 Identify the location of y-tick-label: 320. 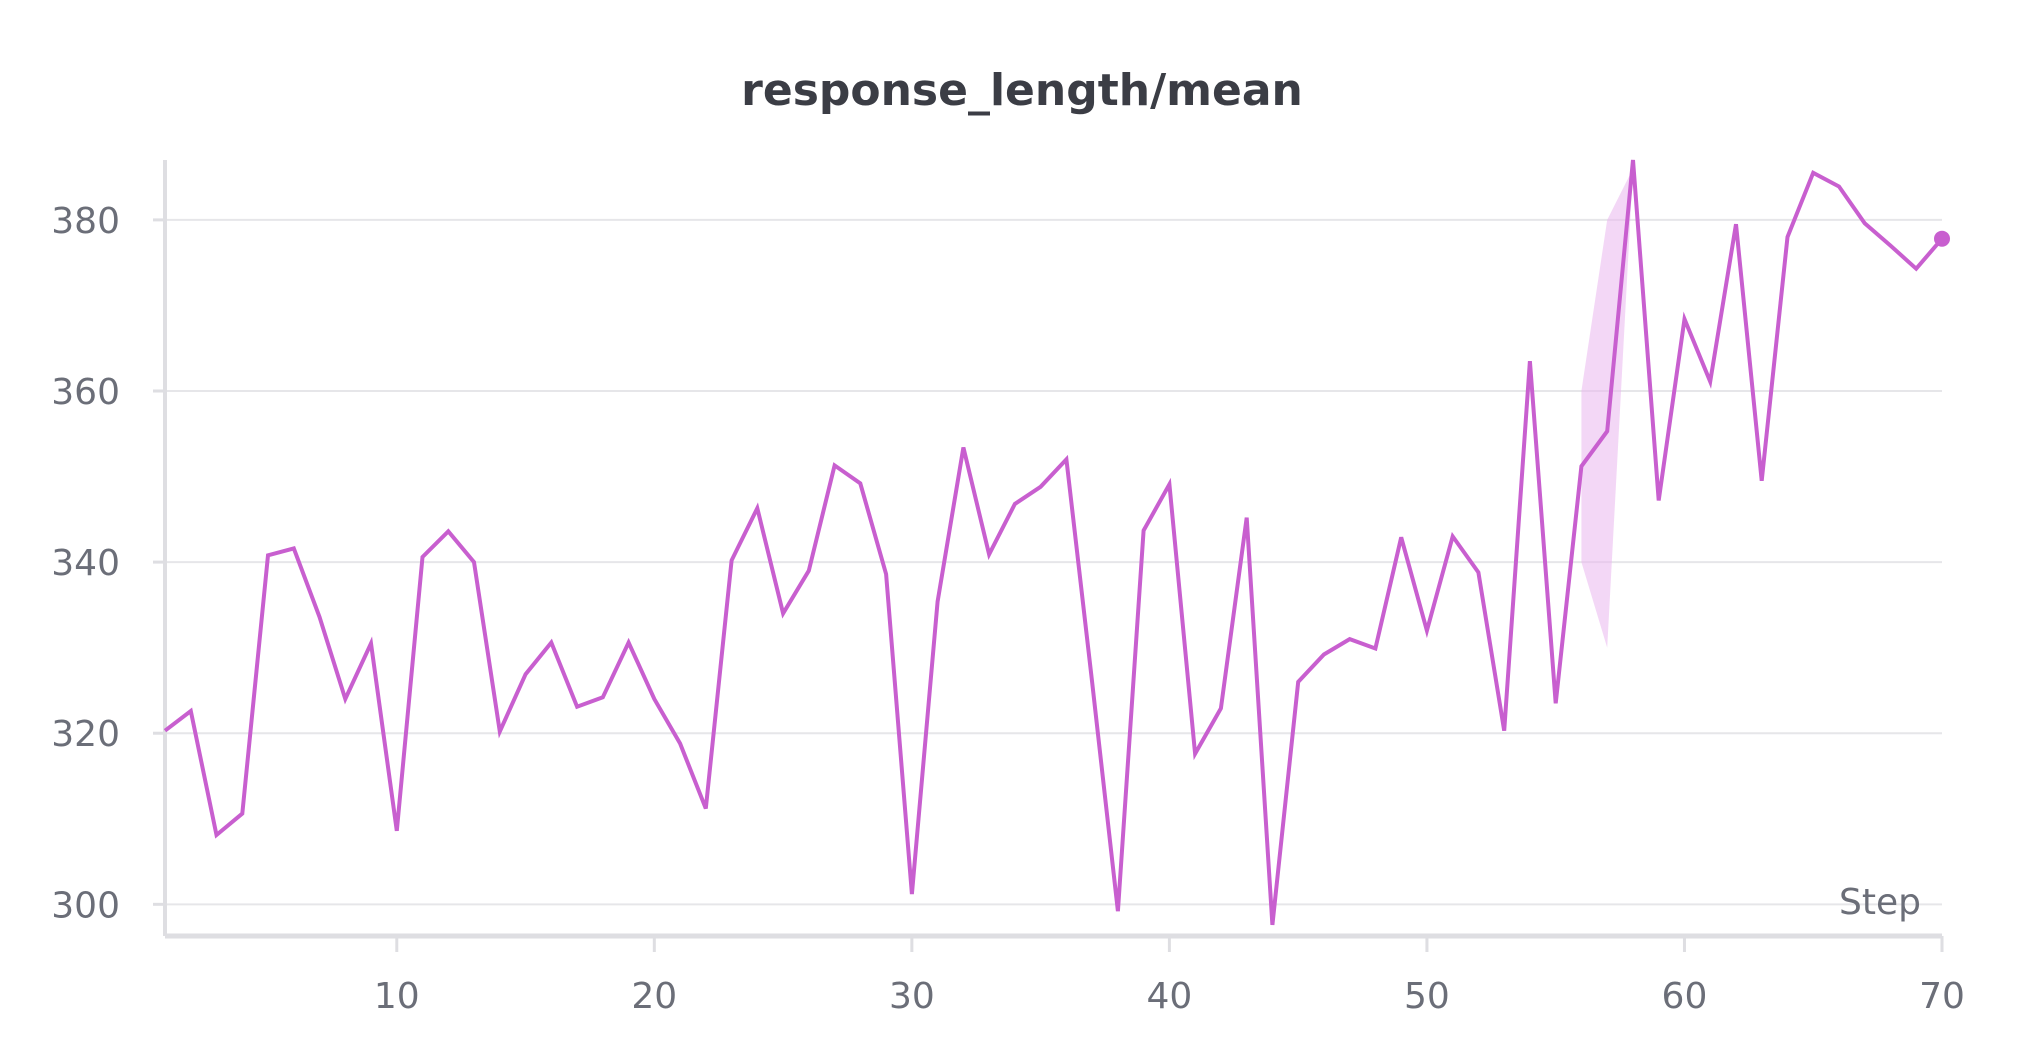
(85, 734).